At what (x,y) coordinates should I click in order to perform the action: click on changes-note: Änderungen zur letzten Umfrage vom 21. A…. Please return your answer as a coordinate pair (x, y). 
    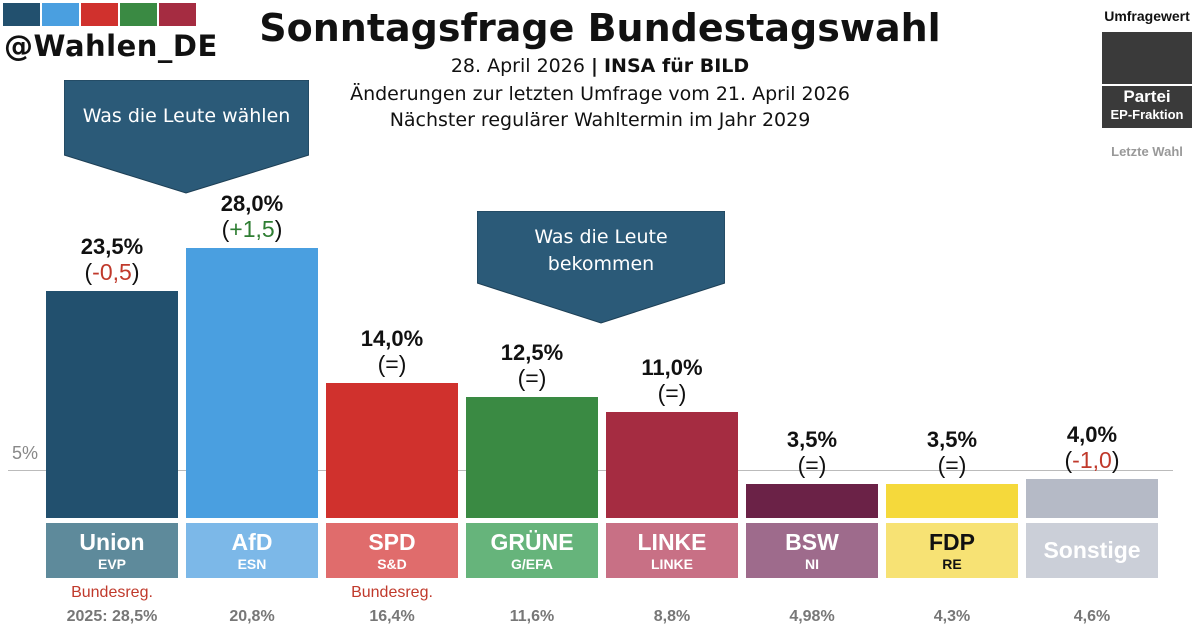
    Looking at the image, I should click on (600, 94).